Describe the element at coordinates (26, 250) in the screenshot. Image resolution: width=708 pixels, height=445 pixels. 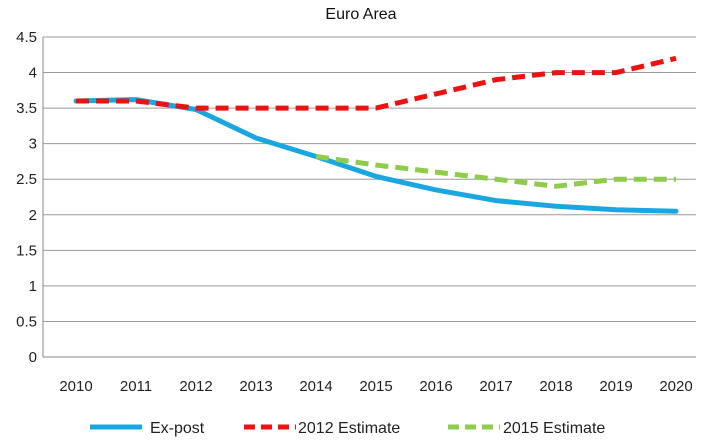
I see `y-tick-label: 1.5` at that location.